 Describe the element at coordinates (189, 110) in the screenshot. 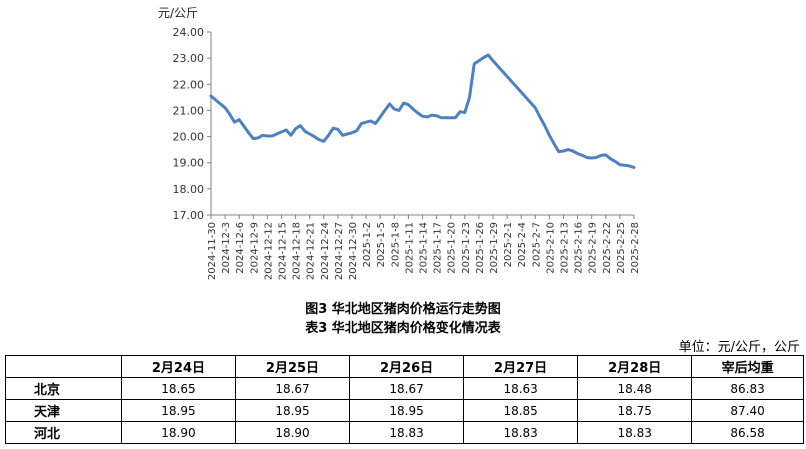

I see `y-tick-label: 21.00` at that location.